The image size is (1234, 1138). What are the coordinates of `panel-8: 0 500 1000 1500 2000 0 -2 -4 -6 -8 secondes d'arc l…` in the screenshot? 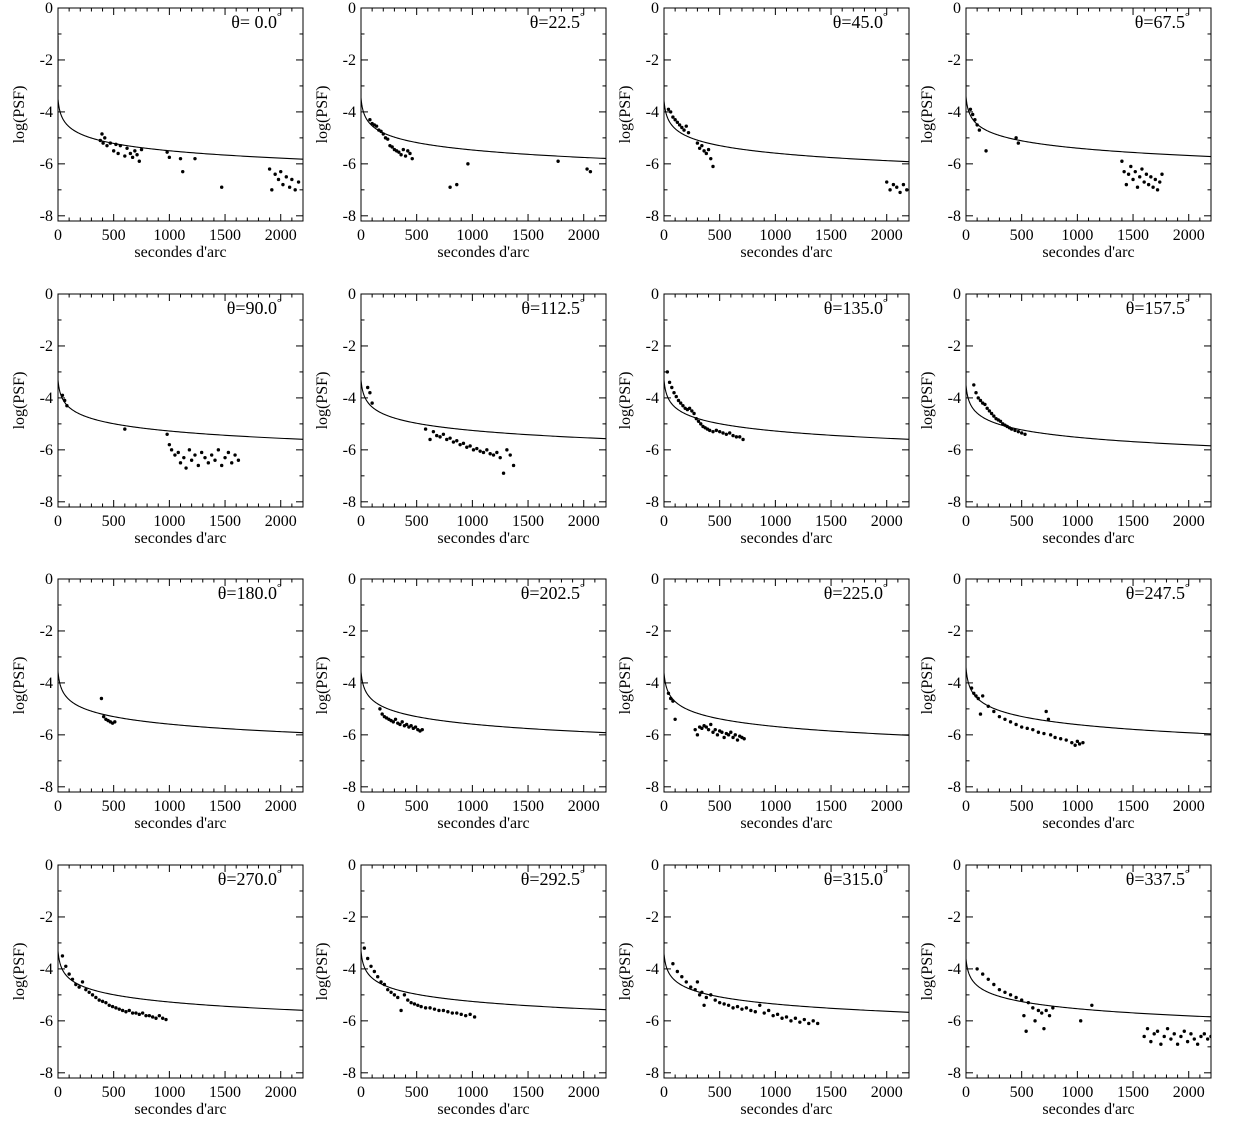 It's located at (1065, 416).